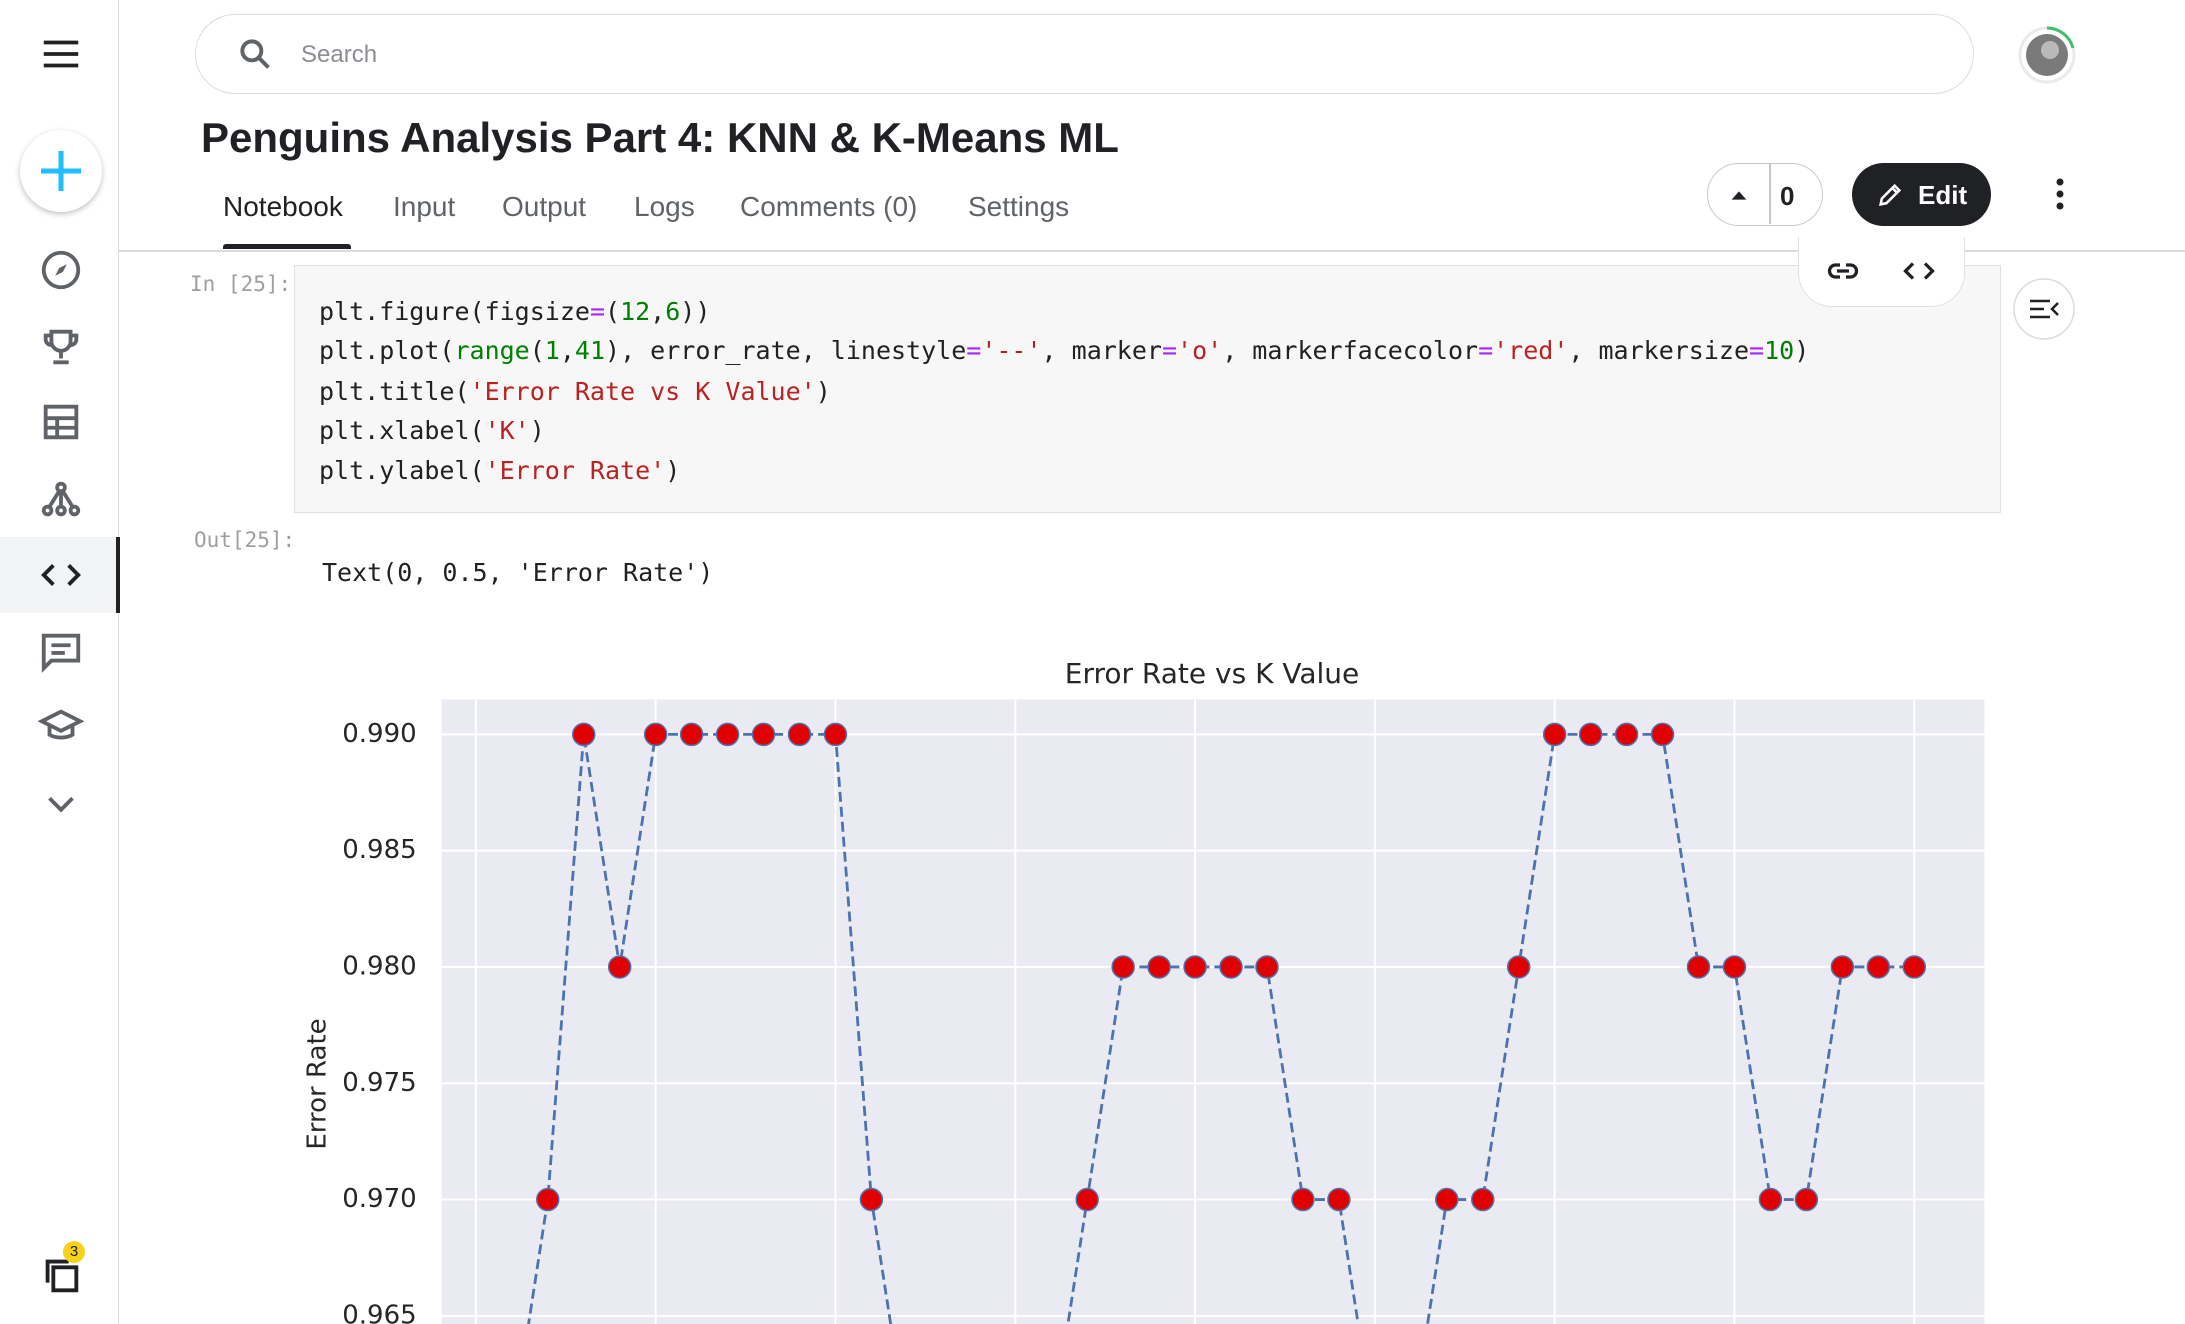  I want to click on link-icon, so click(1843, 271).